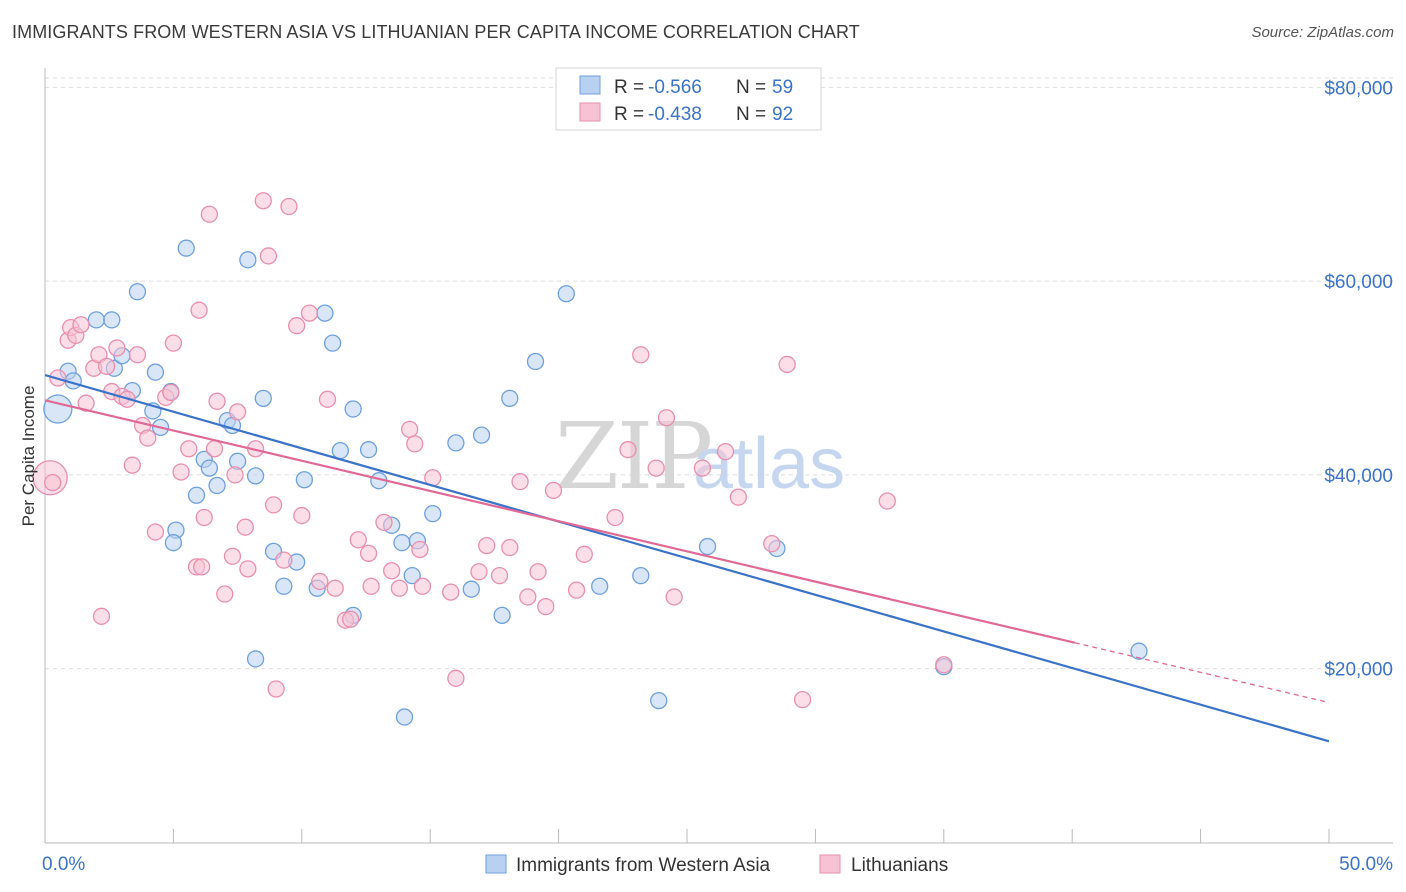  Describe the element at coordinates (590, 112) in the screenshot. I see `legend-swatch-lithuanians` at that location.